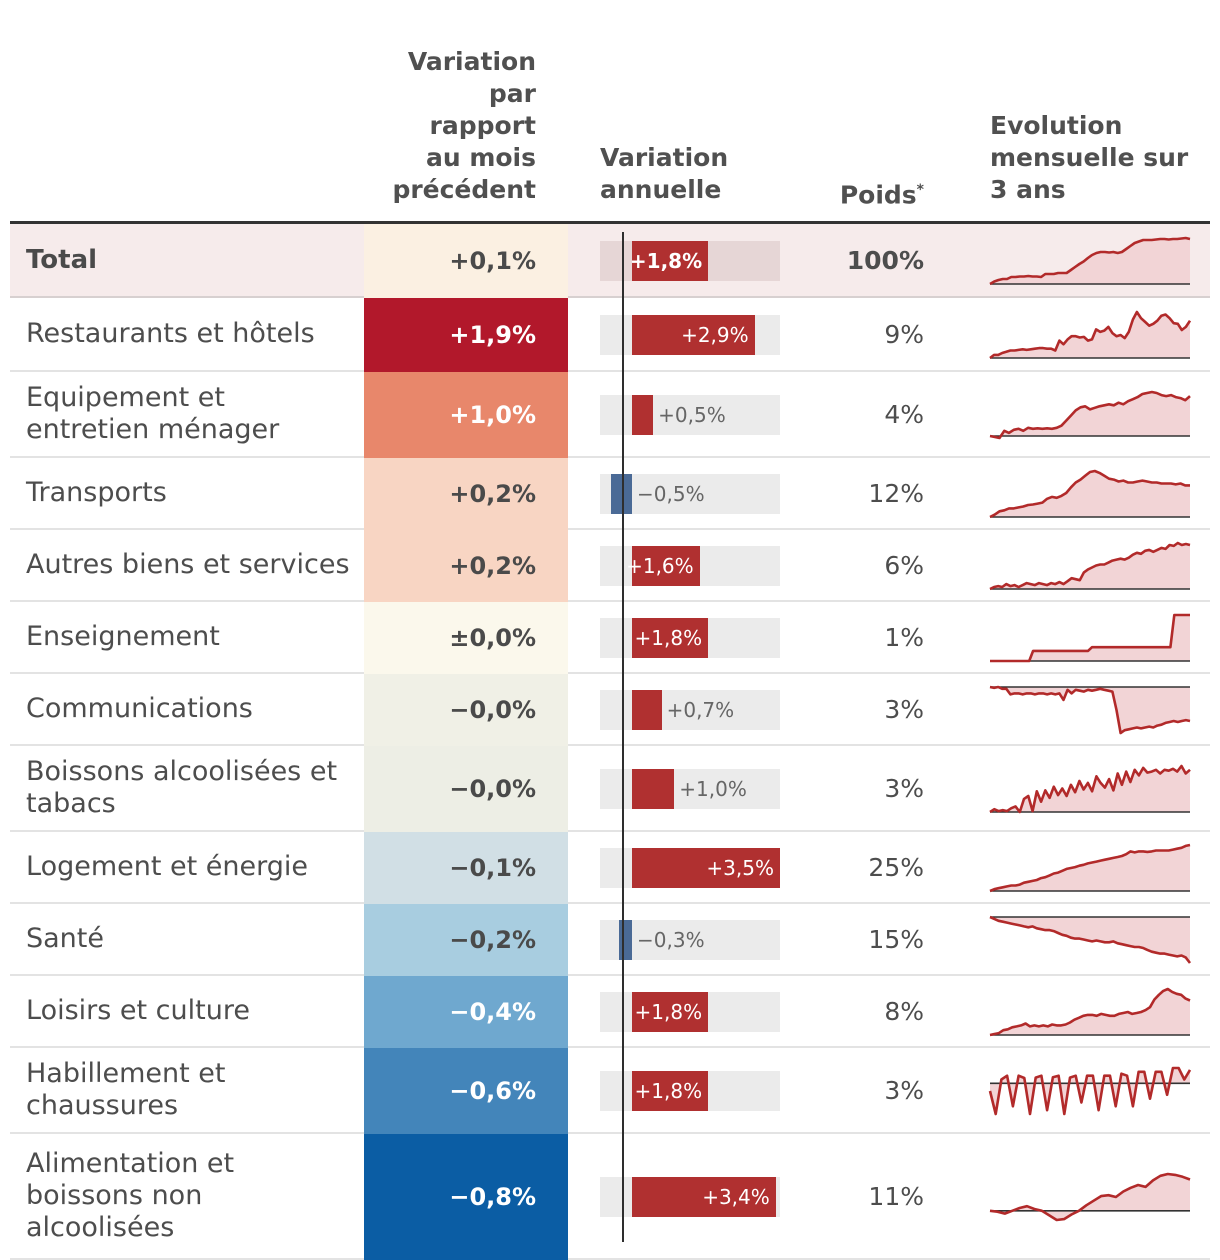 This screenshot has height=1260, width=1220. I want to click on annual-variation-label: +1,0%, so click(713, 789).